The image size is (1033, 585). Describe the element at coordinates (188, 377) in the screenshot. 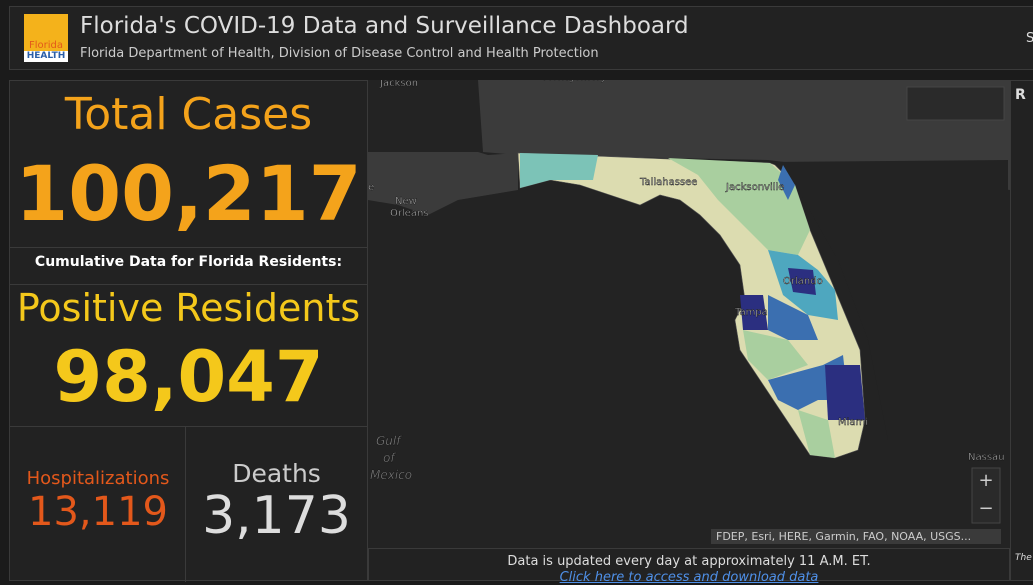

I see `value: 98,047` at that location.